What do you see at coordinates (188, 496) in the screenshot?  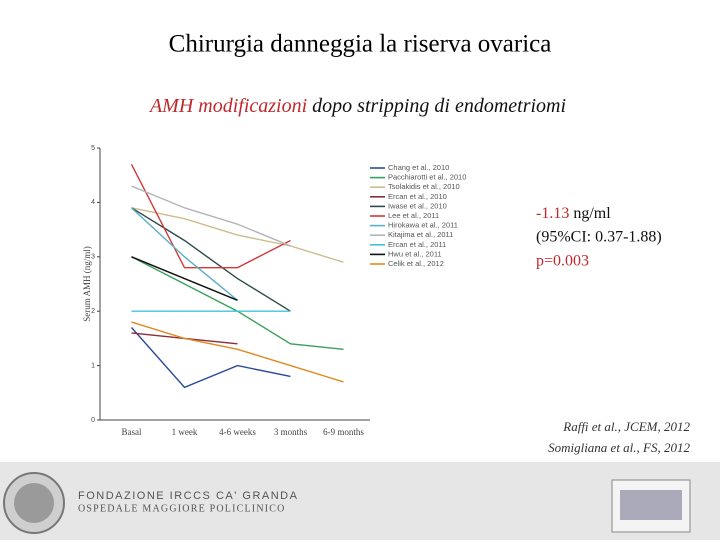 I see `footer-line1: FONDAZIONE IRCCS CA' GRANDA` at bounding box center [188, 496].